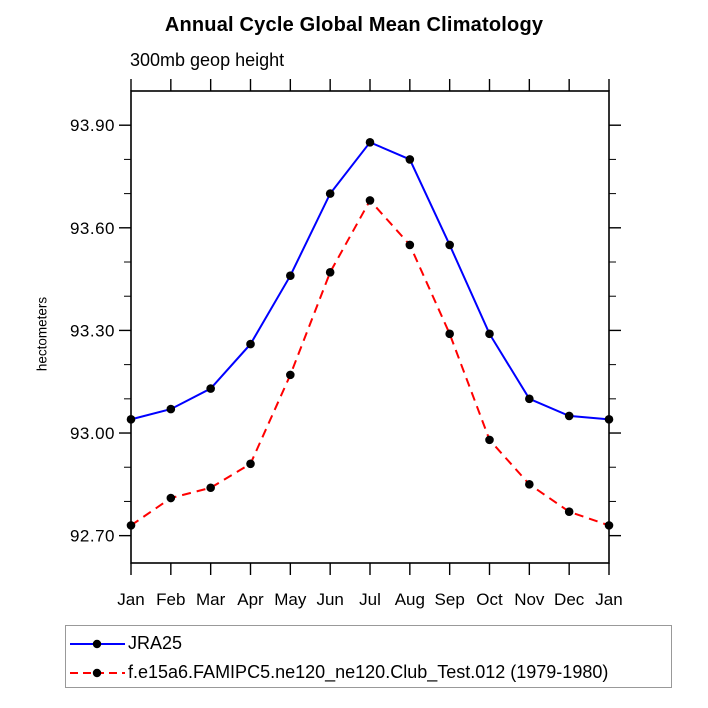  I want to click on y-tick-label: 93.60, so click(92, 228).